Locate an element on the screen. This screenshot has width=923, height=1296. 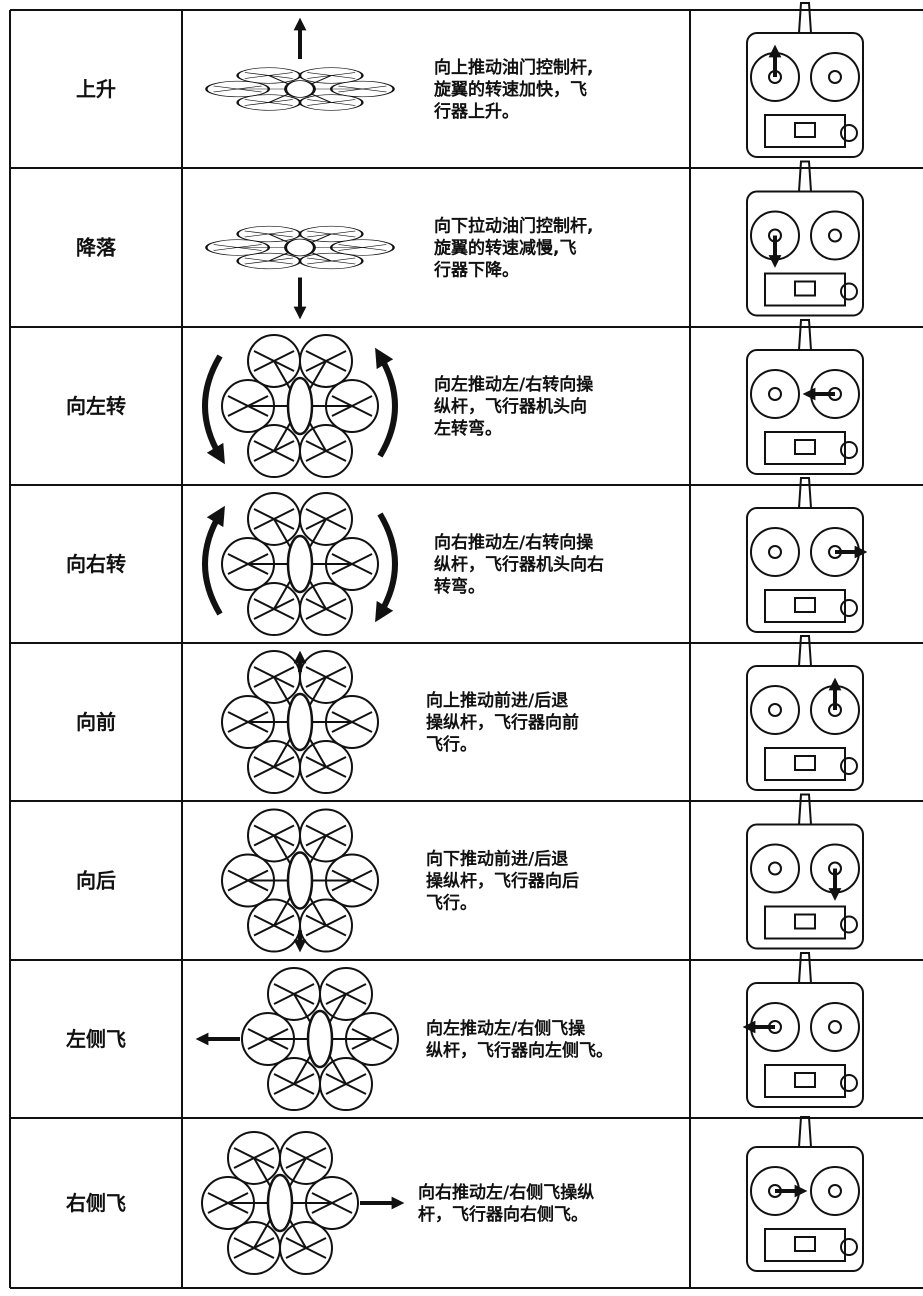
row-label: 向前 is located at coordinates (96, 722).